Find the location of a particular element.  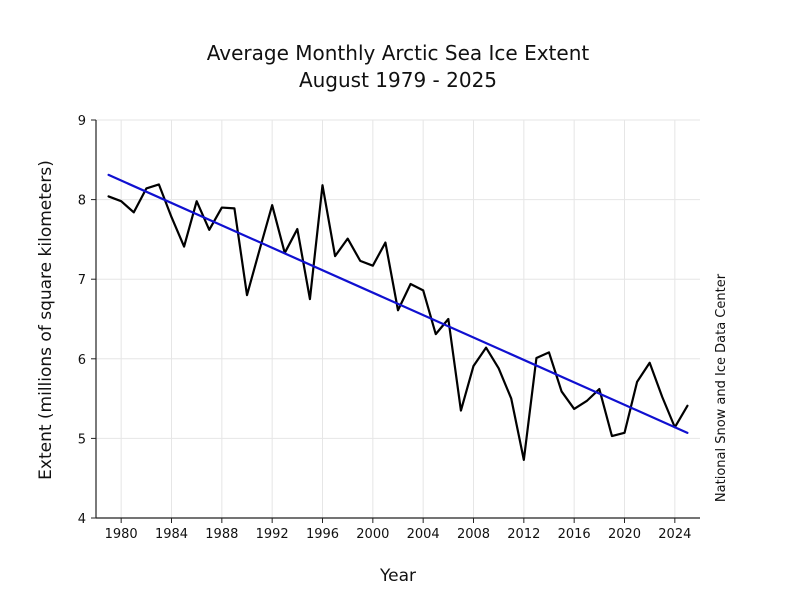

y-tick-label: 5 is located at coordinates (82, 439).